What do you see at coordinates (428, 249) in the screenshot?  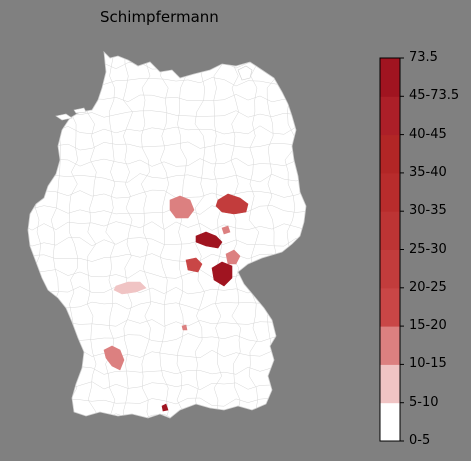 I see `colorbar-tick-label: 25-30` at bounding box center [428, 249].